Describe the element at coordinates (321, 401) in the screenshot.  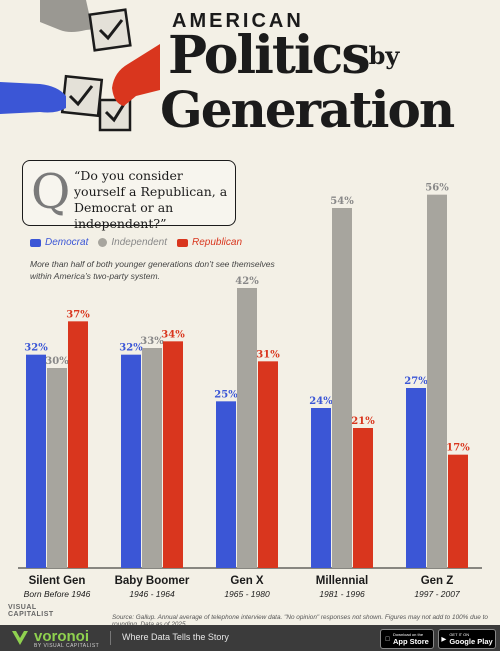
I see `data-label: 24%` at that location.